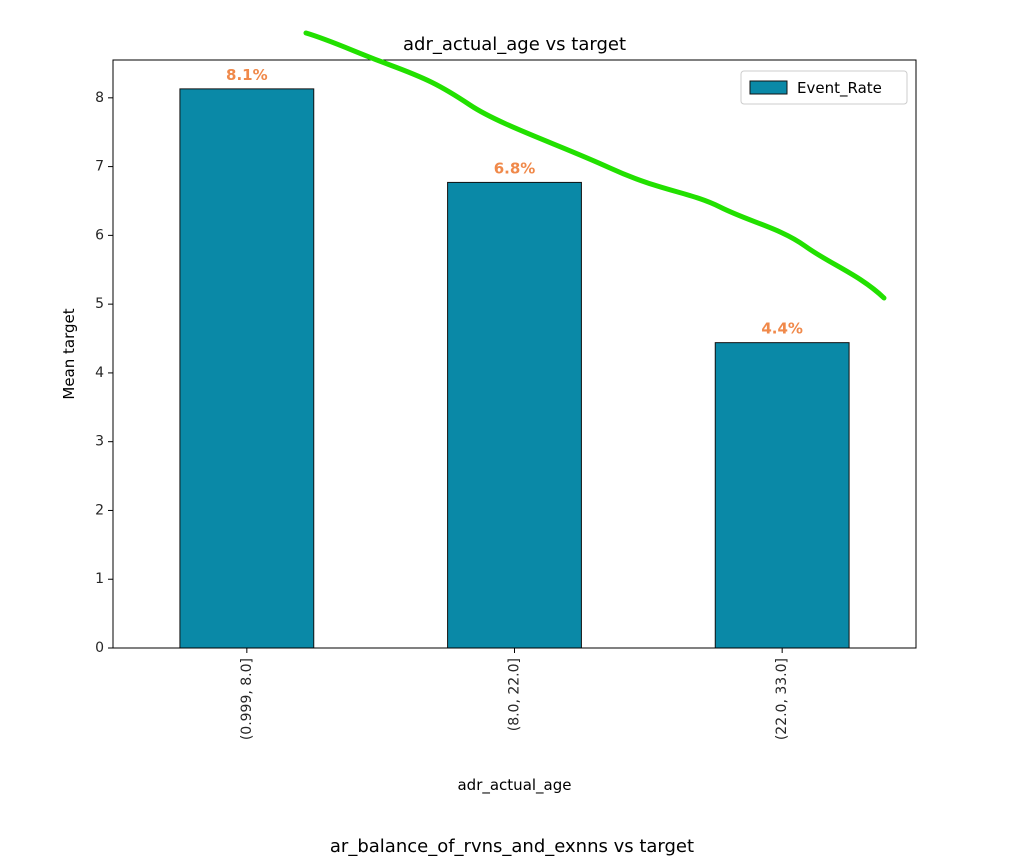 Image resolution: width=1024 pixels, height=857 pixels. I want to click on legend-swatch, so click(768, 87).